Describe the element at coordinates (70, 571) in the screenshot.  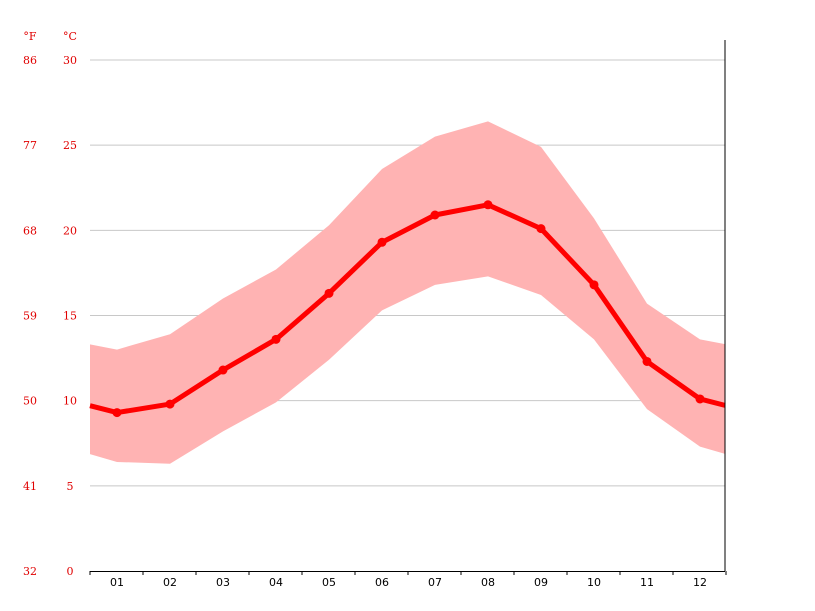
I see `ytick-c: 0` at that location.